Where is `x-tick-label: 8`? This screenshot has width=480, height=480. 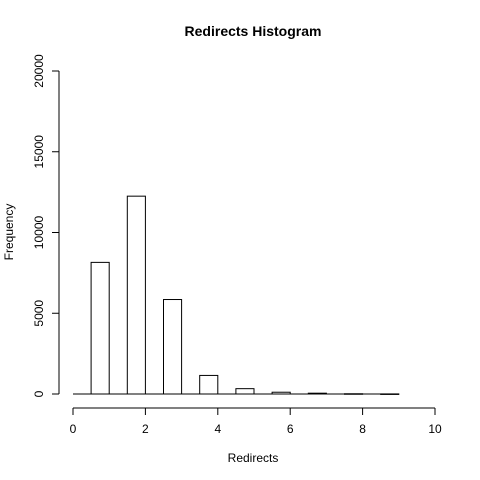 x-tick-label: 8 is located at coordinates (362, 429).